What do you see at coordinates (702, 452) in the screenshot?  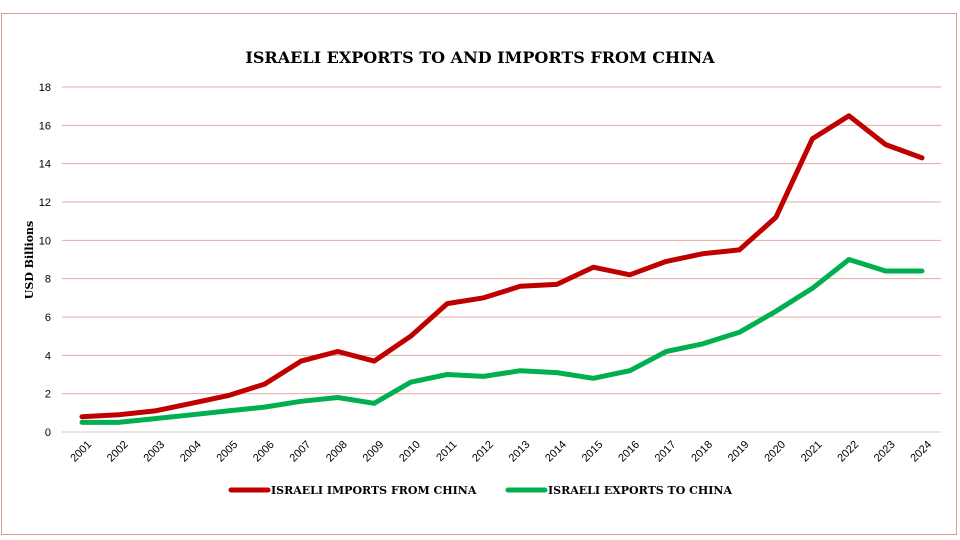 I see `x-tick-label: 2018` at bounding box center [702, 452].